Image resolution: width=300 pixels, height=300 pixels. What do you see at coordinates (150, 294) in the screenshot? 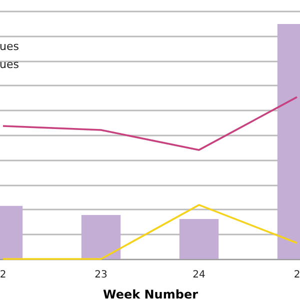
I see `x-axis-title: Week Number` at bounding box center [150, 294].